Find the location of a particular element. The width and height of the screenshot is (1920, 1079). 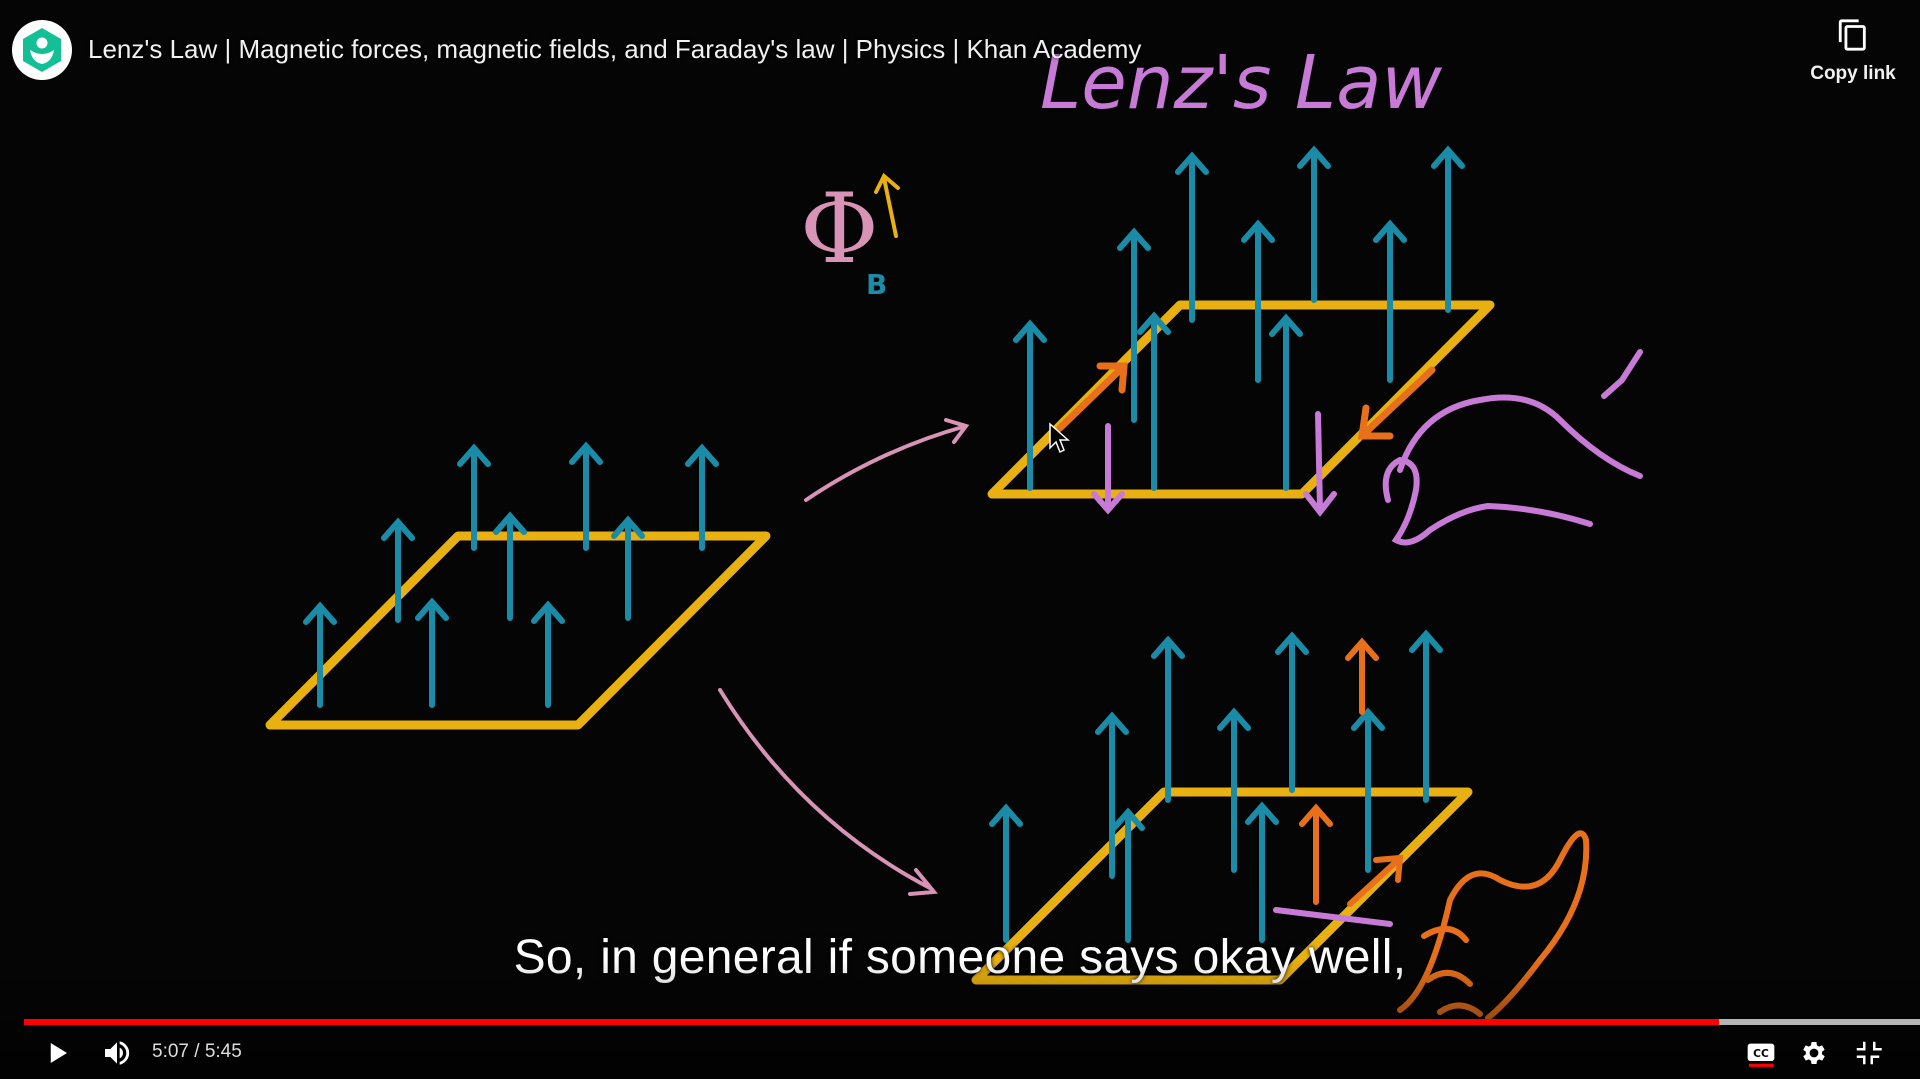

copy-icon is located at coordinates (1852, 35).